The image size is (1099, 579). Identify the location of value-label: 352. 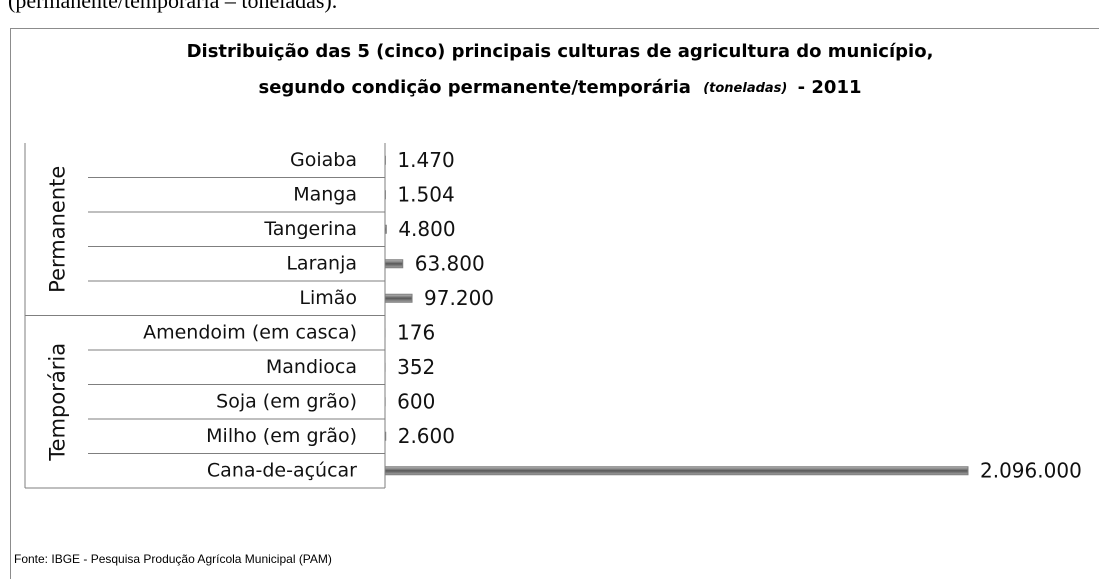
(416, 367).